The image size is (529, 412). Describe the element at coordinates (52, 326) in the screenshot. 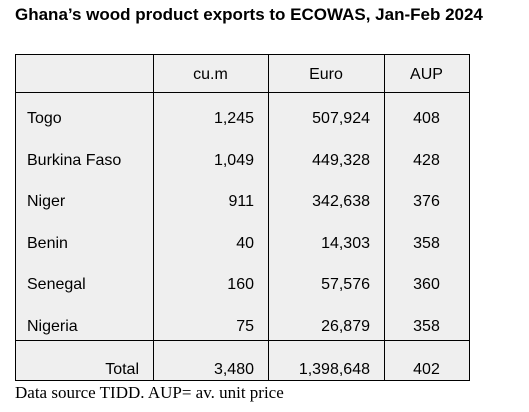

I see `row-label: Nigeria` at that location.